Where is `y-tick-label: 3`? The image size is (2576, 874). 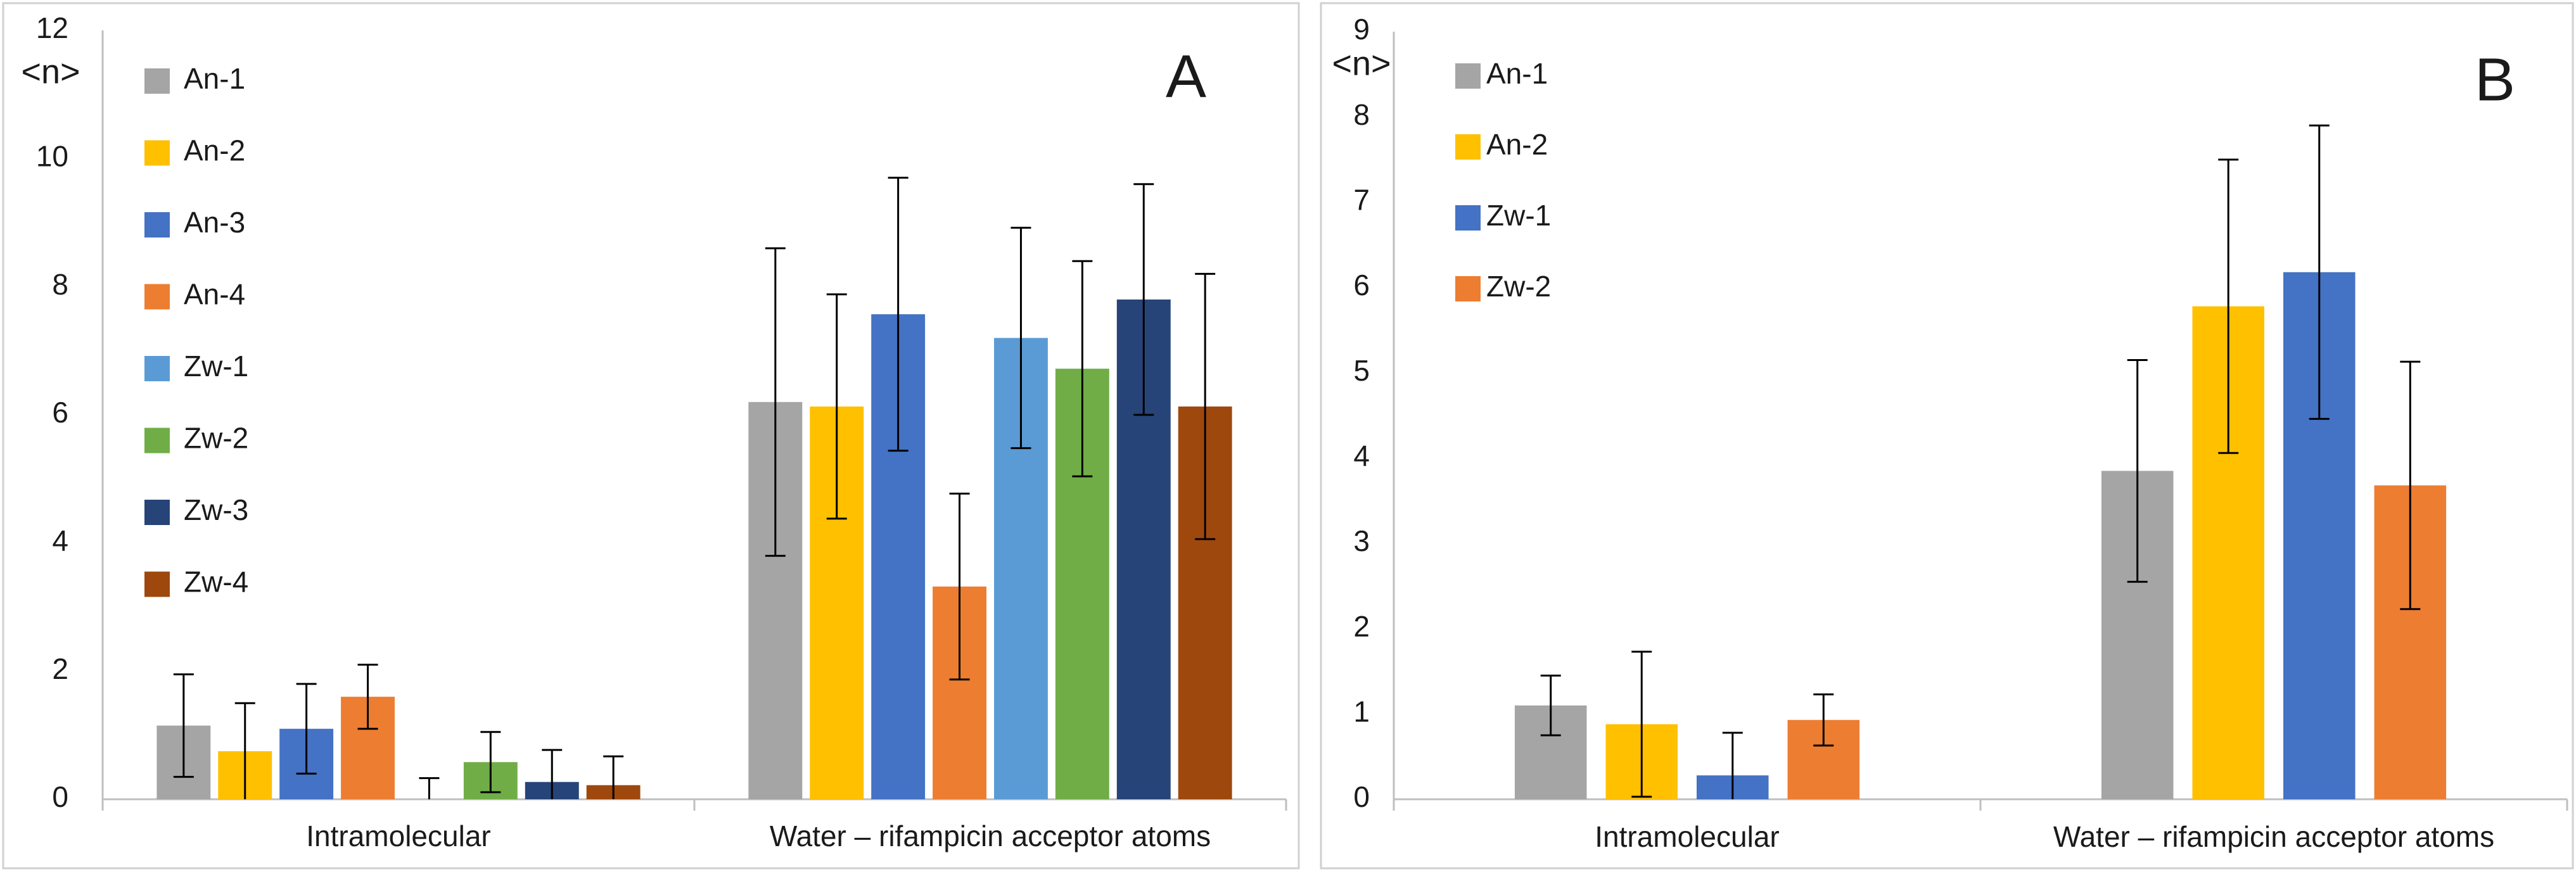
y-tick-label: 3 is located at coordinates (1362, 540).